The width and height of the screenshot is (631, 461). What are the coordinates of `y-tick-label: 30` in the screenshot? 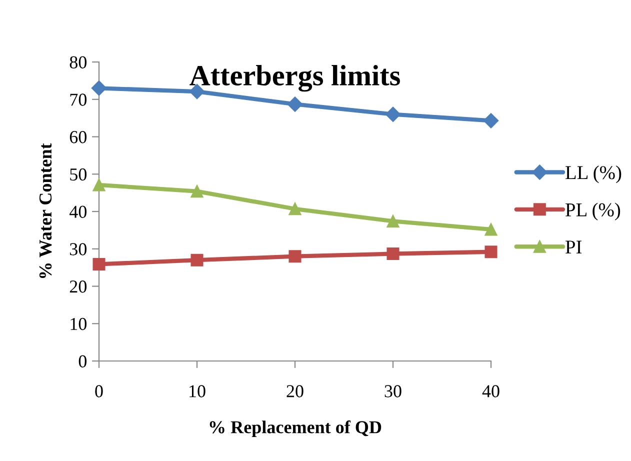 It's located at (78, 249).